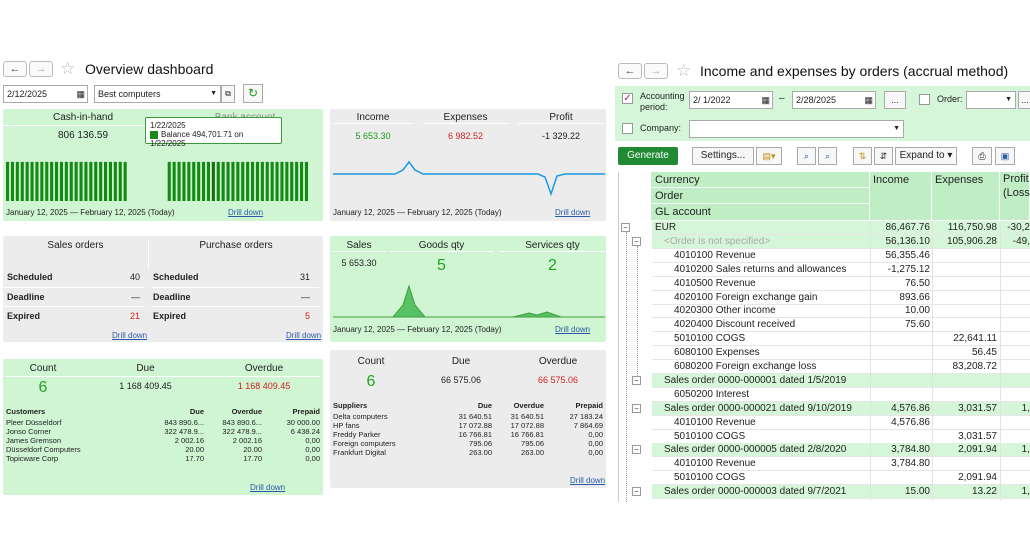 This screenshot has height=560, width=1030. Describe the element at coordinates (862, 156) in the screenshot. I see `collapse-icon: ⇅` at that location.